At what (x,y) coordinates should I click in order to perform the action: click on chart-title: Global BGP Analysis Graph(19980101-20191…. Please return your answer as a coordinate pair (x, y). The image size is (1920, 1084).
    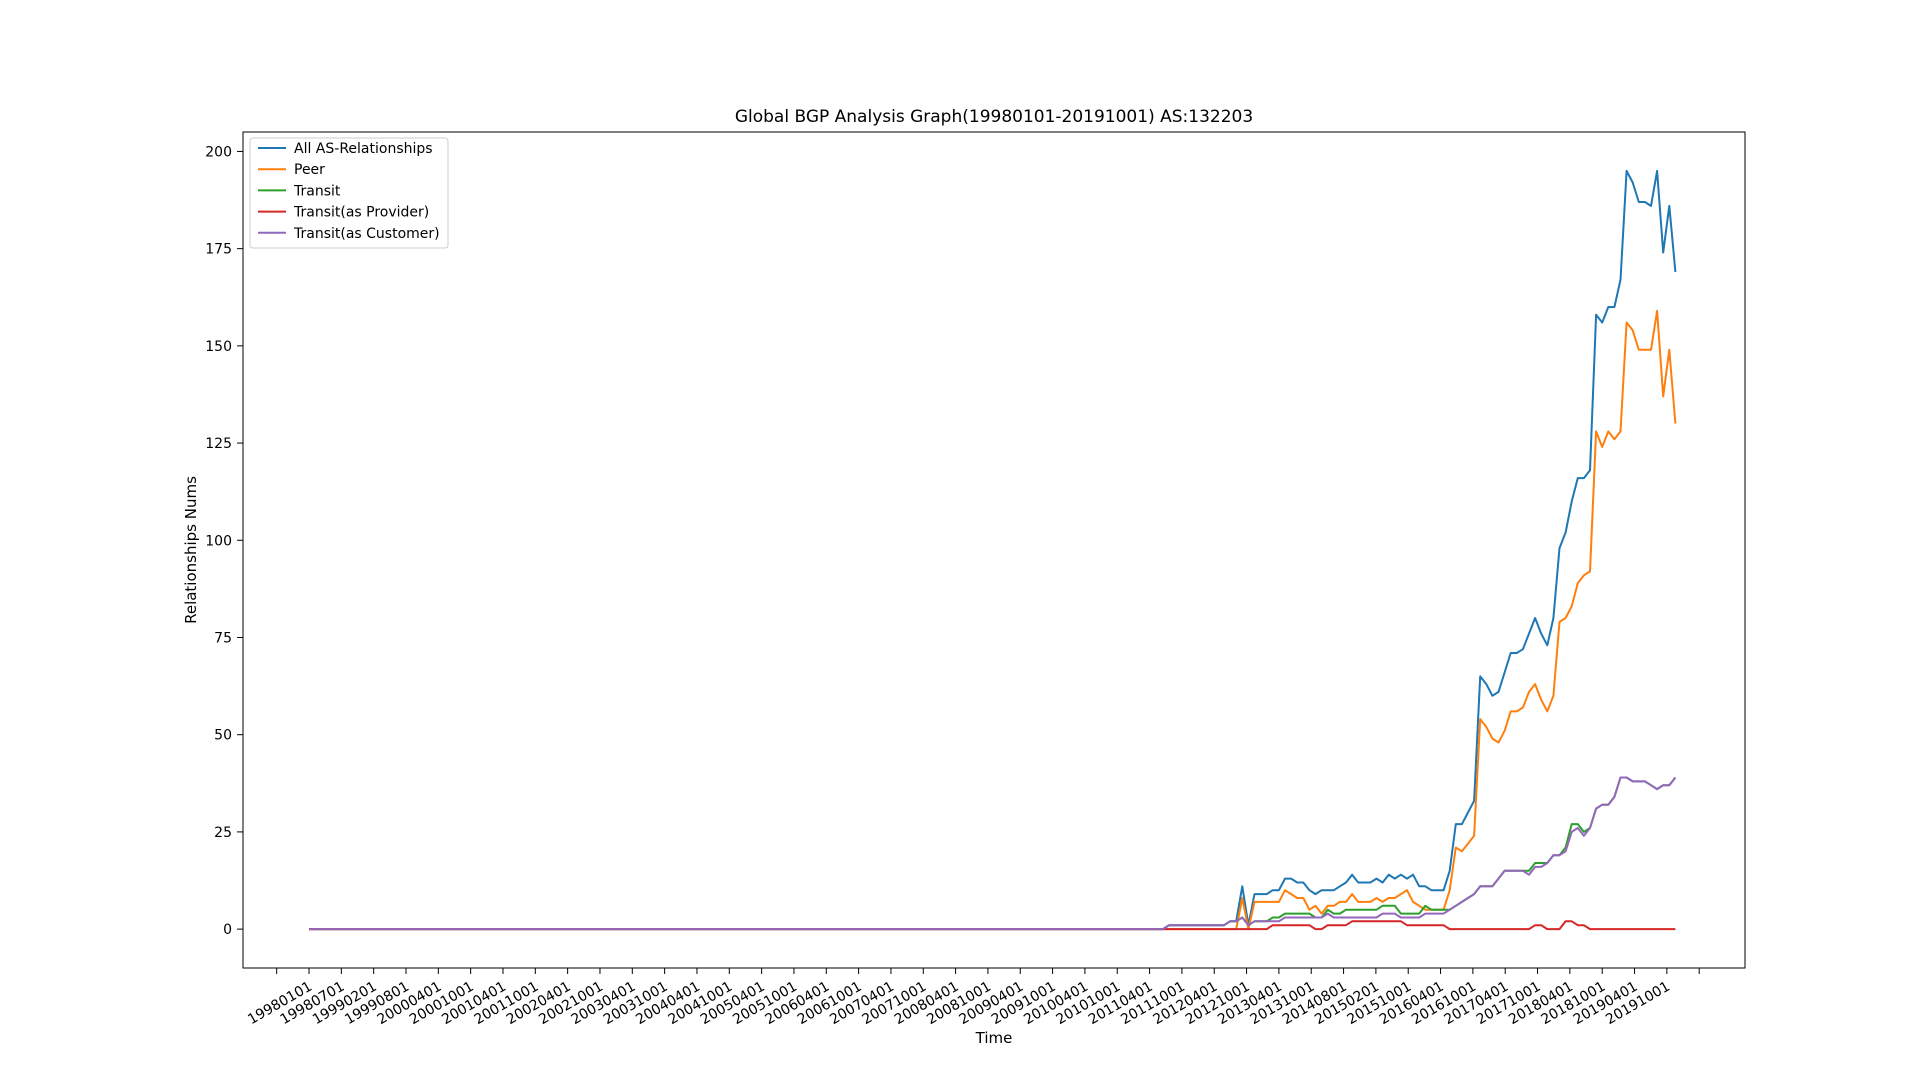
    Looking at the image, I should click on (994, 117).